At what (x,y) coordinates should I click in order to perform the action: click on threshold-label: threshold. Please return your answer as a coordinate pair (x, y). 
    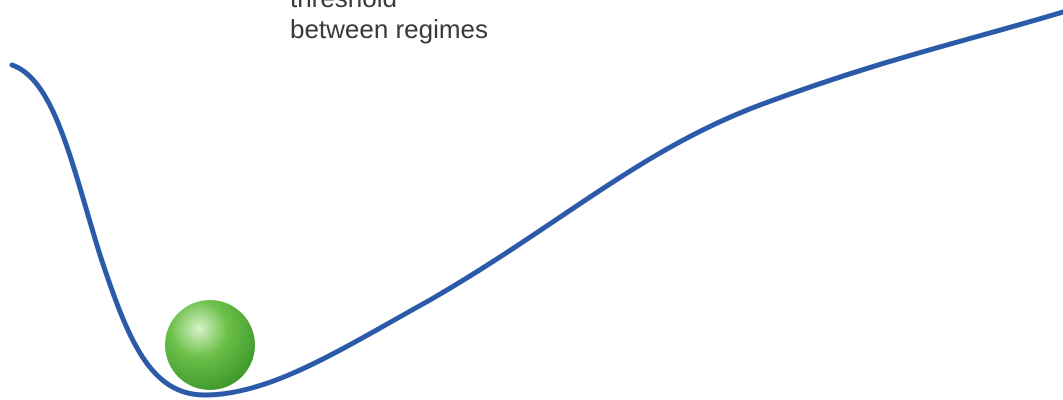
    Looking at the image, I should click on (343, 6).